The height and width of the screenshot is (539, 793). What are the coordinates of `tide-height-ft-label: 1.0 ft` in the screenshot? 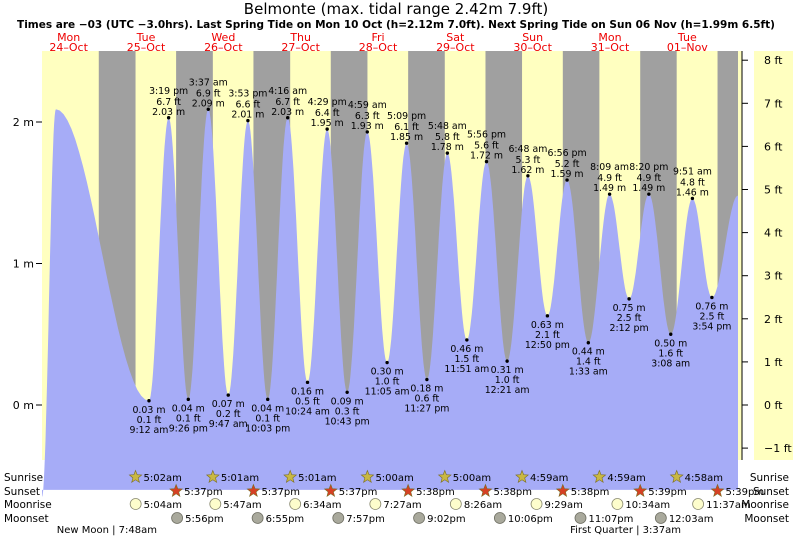 It's located at (387, 382).